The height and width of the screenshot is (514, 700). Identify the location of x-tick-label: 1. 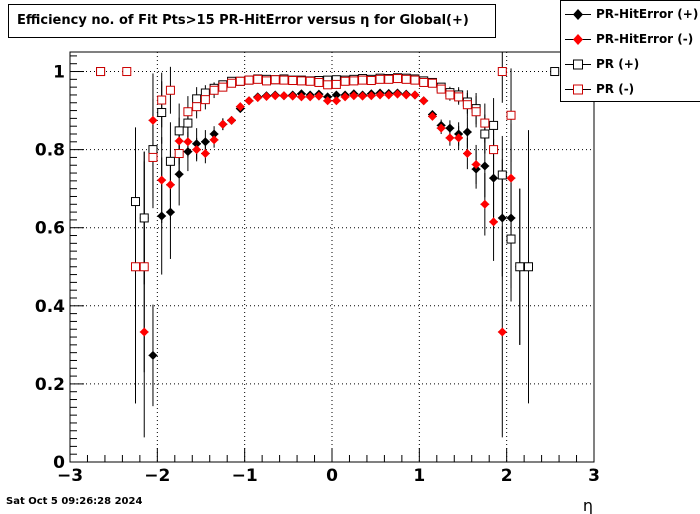
(419, 476).